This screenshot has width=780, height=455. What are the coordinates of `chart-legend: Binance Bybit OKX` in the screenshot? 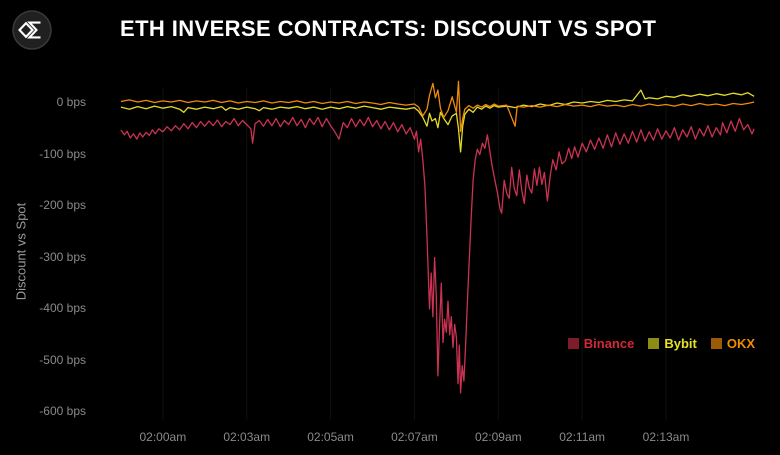 It's located at (661, 343).